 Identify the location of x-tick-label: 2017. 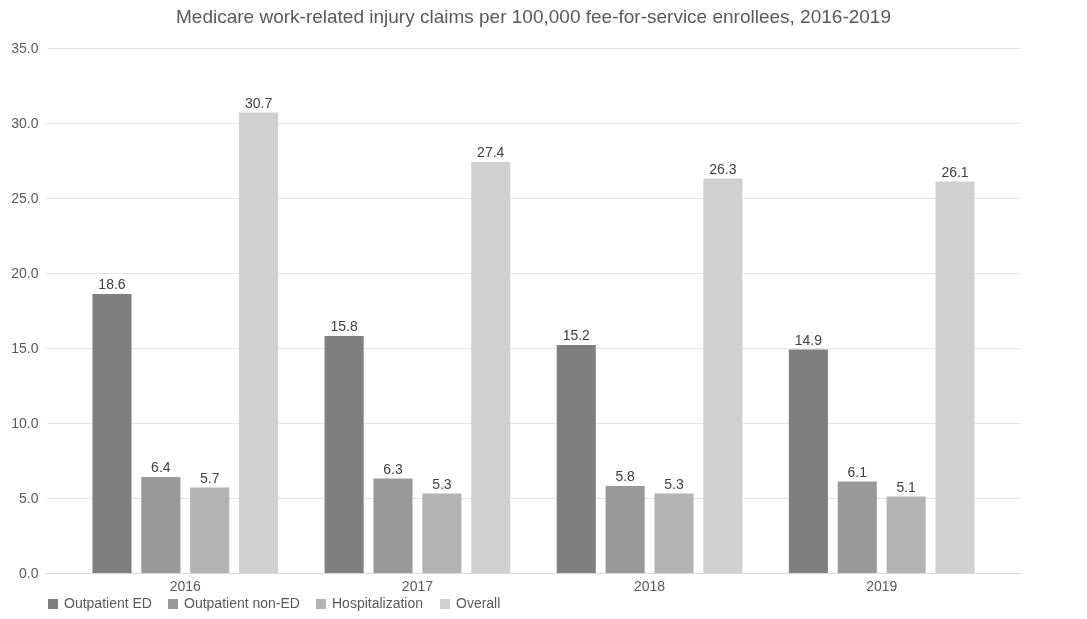
(417, 585).